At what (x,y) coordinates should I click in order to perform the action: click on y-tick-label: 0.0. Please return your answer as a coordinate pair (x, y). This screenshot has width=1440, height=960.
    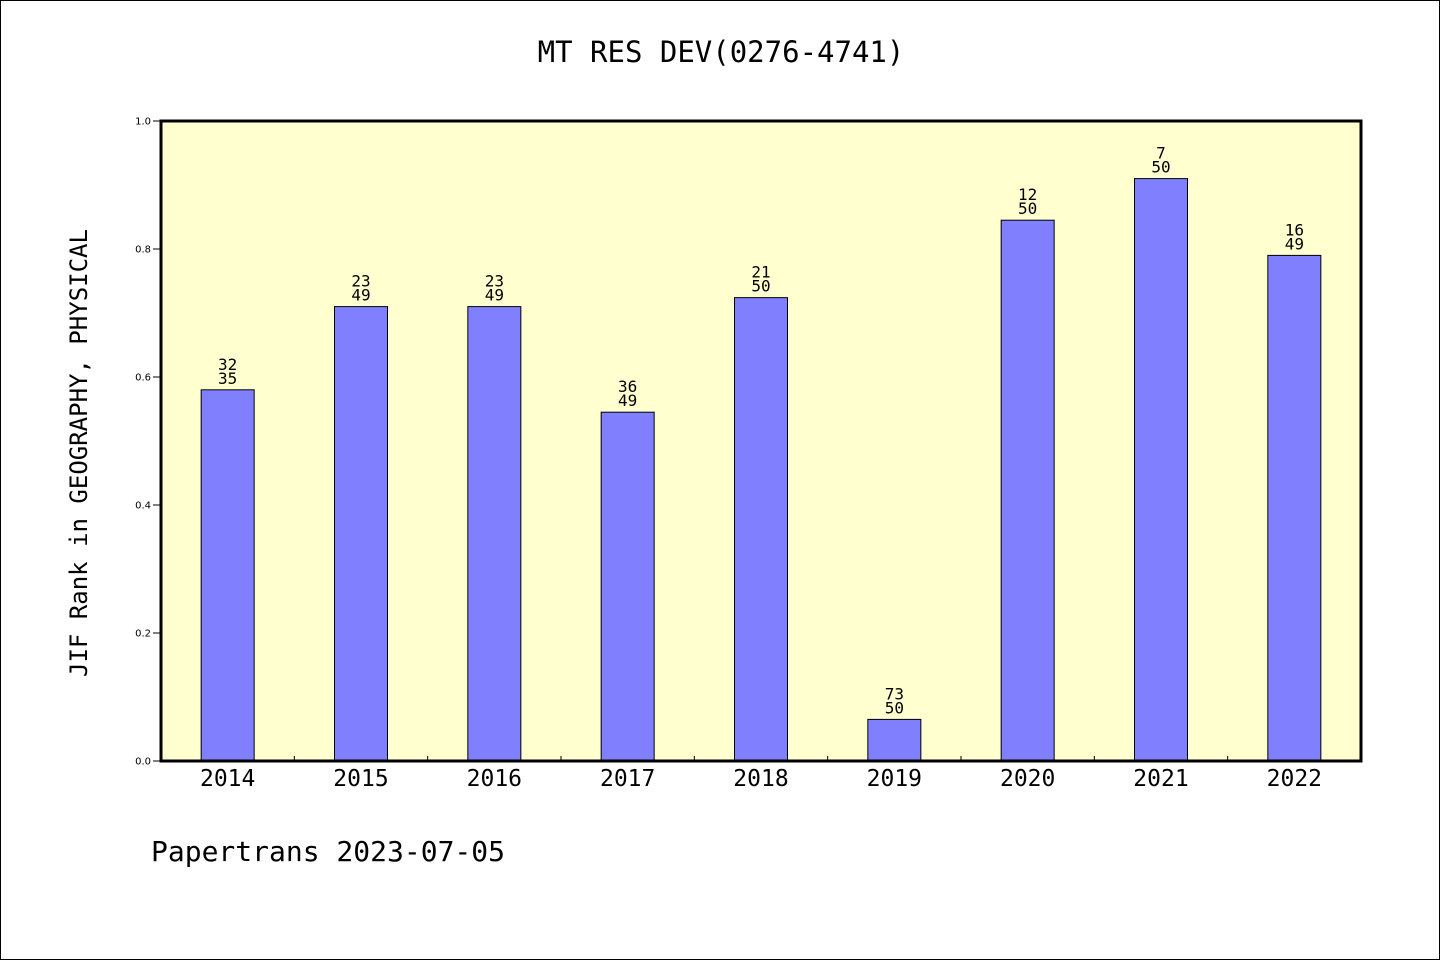
    Looking at the image, I should click on (143, 762).